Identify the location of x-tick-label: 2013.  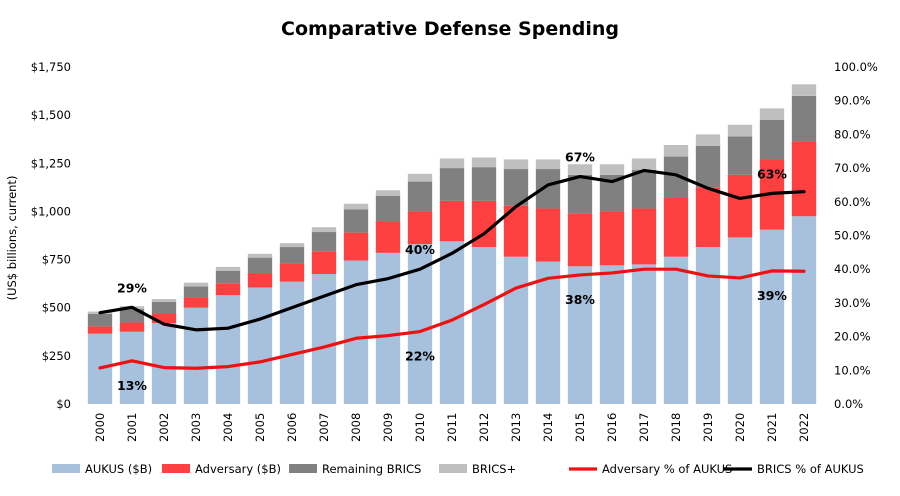
(516, 427).